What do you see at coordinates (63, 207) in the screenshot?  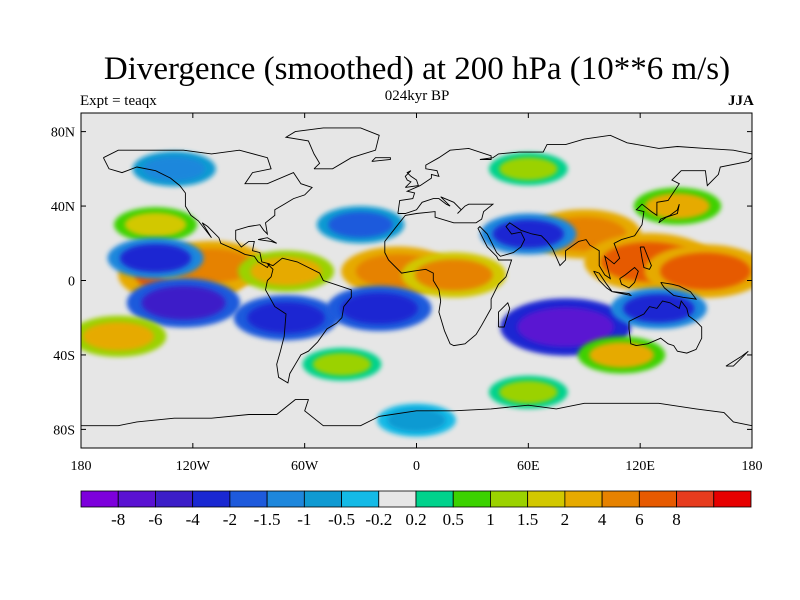 I see `lat-tick-label: 40N` at bounding box center [63, 207].